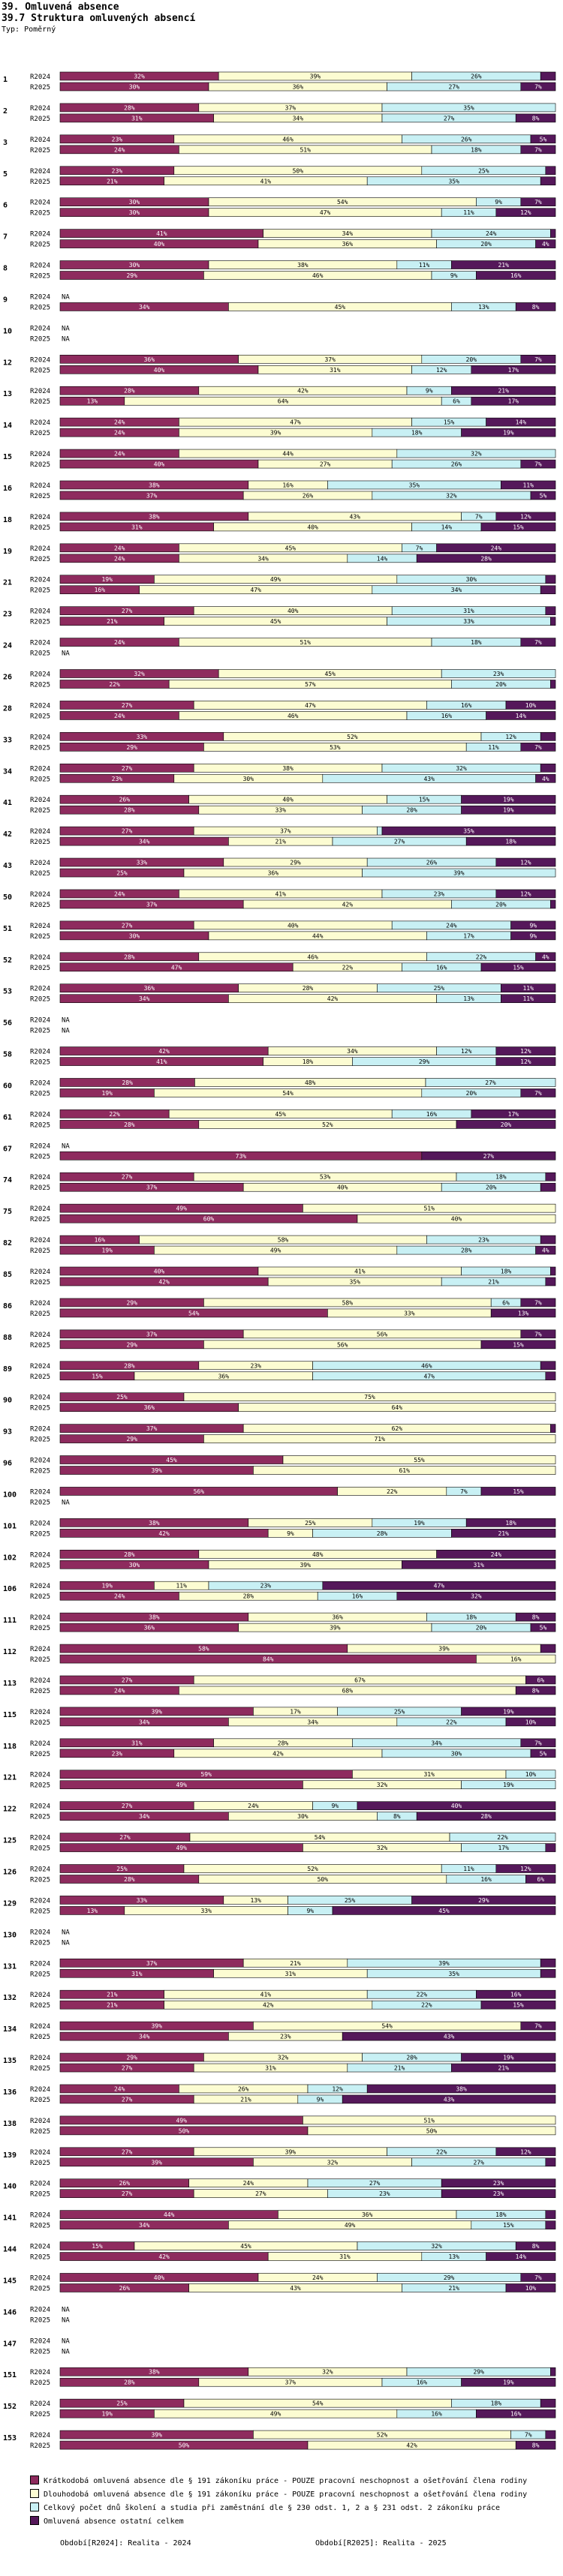  Describe the element at coordinates (10, 2029) in the screenshot. I see `group-label: 134` at that location.